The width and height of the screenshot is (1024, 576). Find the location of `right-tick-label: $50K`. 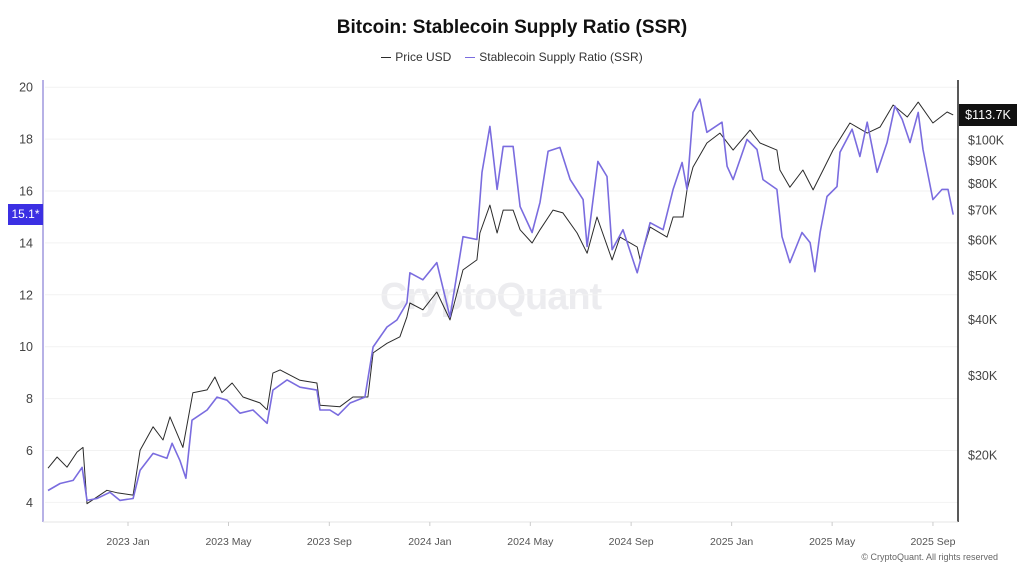

right-tick-label: $50K is located at coordinates (983, 276).